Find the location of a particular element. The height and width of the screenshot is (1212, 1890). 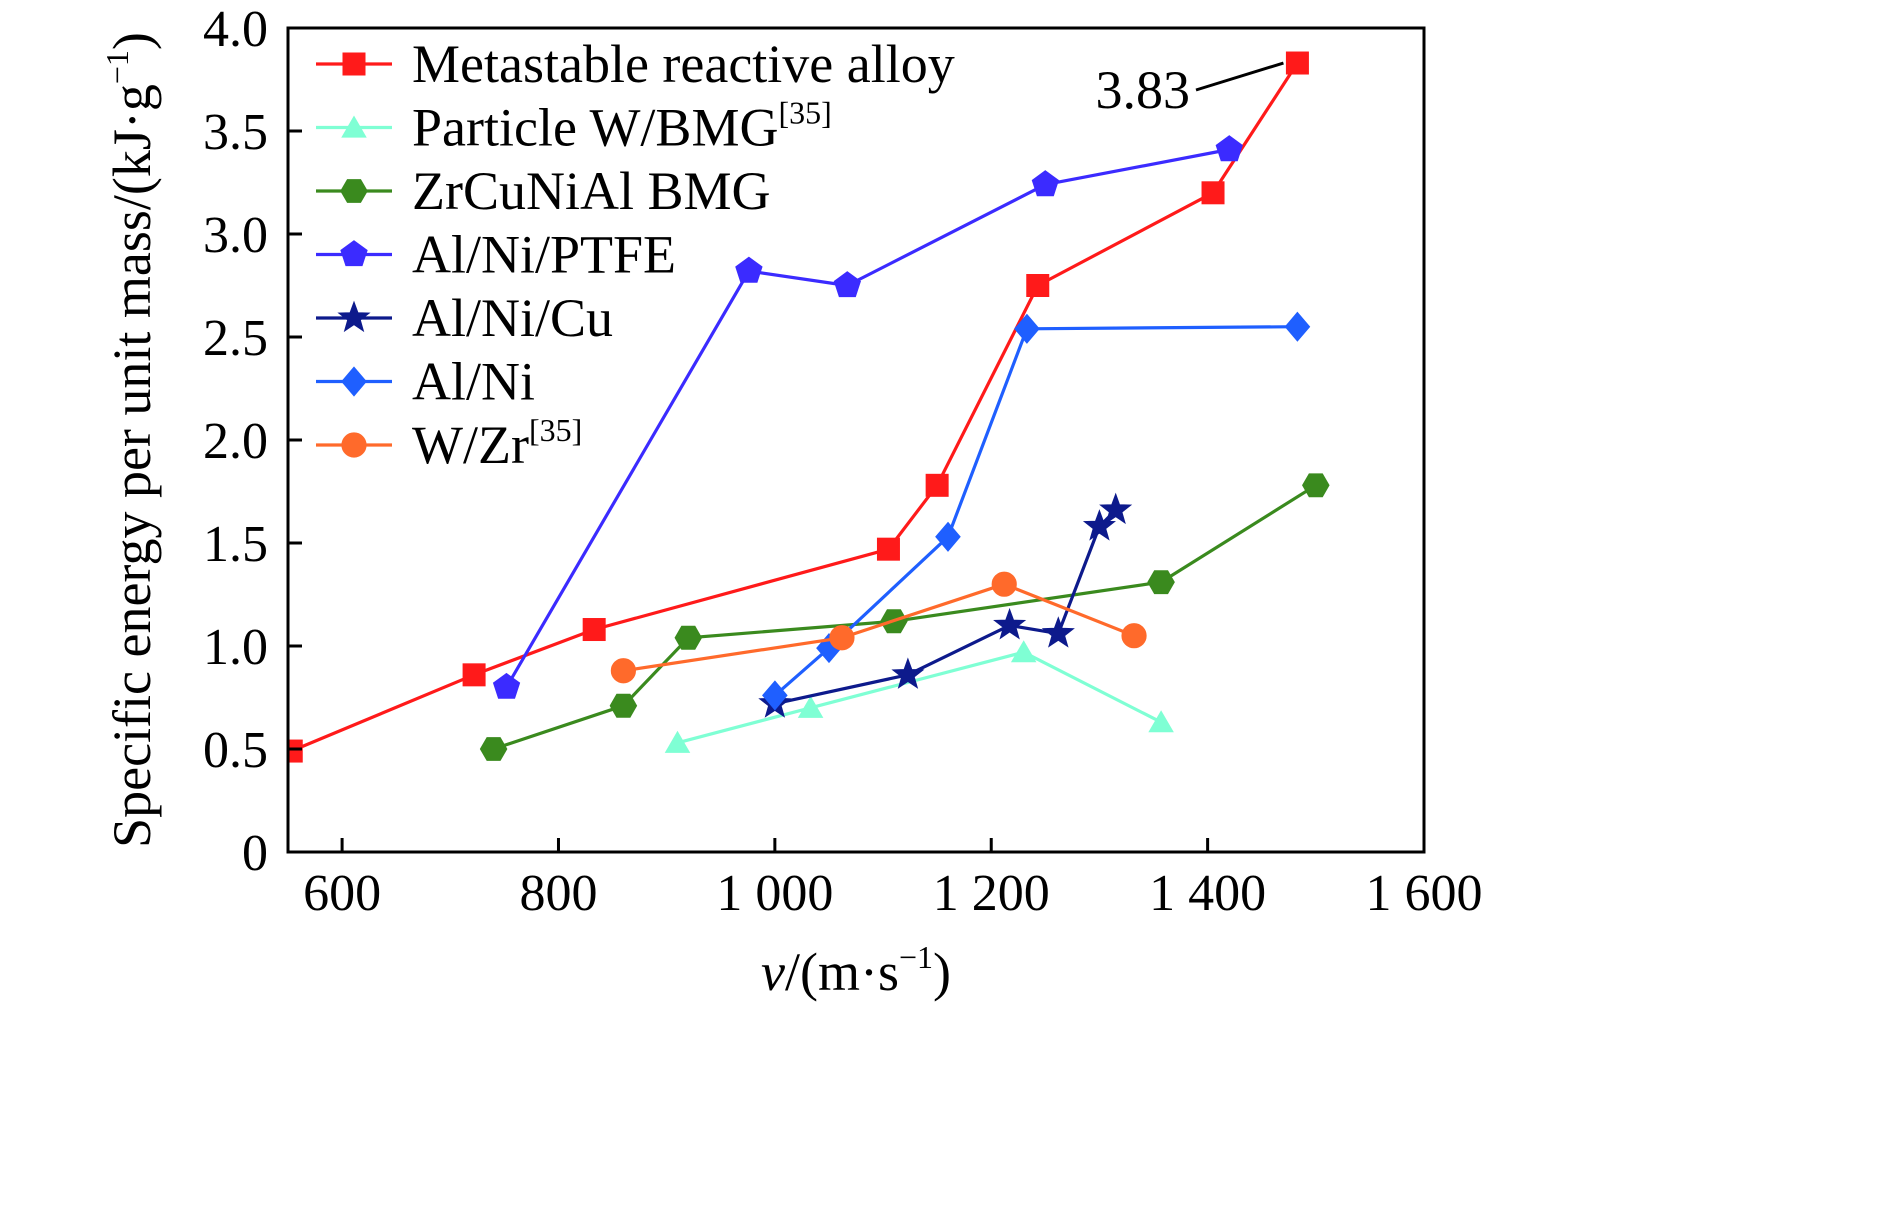

legend-label: Metastable reactive alloy is located at coordinates (683, 64).